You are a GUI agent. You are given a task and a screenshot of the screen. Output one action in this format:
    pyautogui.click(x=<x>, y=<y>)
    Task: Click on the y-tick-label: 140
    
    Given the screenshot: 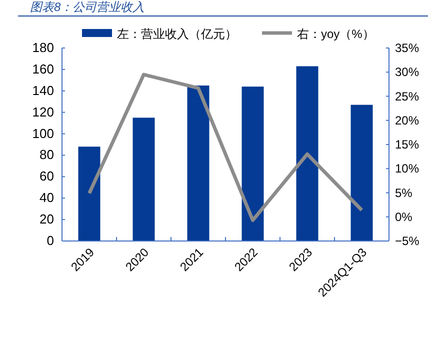 What is the action you would take?
    pyautogui.click(x=43, y=90)
    